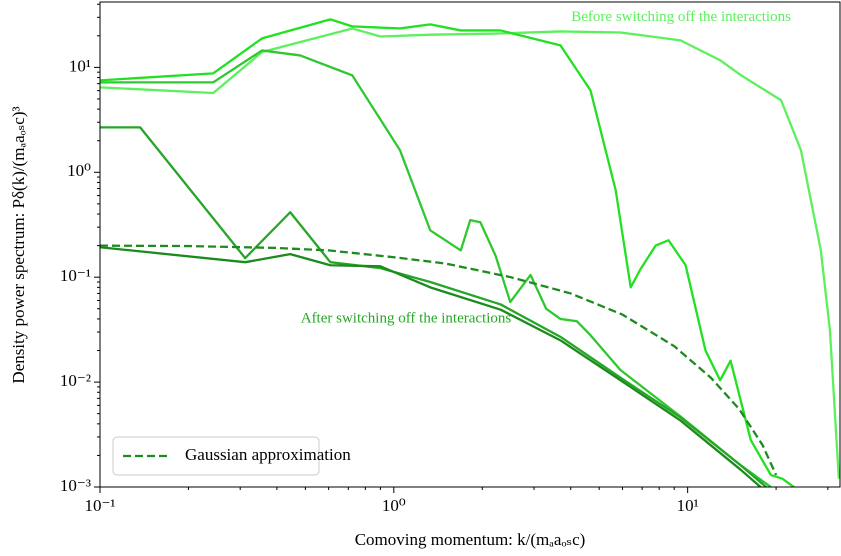 This screenshot has width=841, height=556. Describe the element at coordinates (79, 170) in the screenshot. I see `y-tick-label: 10⁰` at that location.